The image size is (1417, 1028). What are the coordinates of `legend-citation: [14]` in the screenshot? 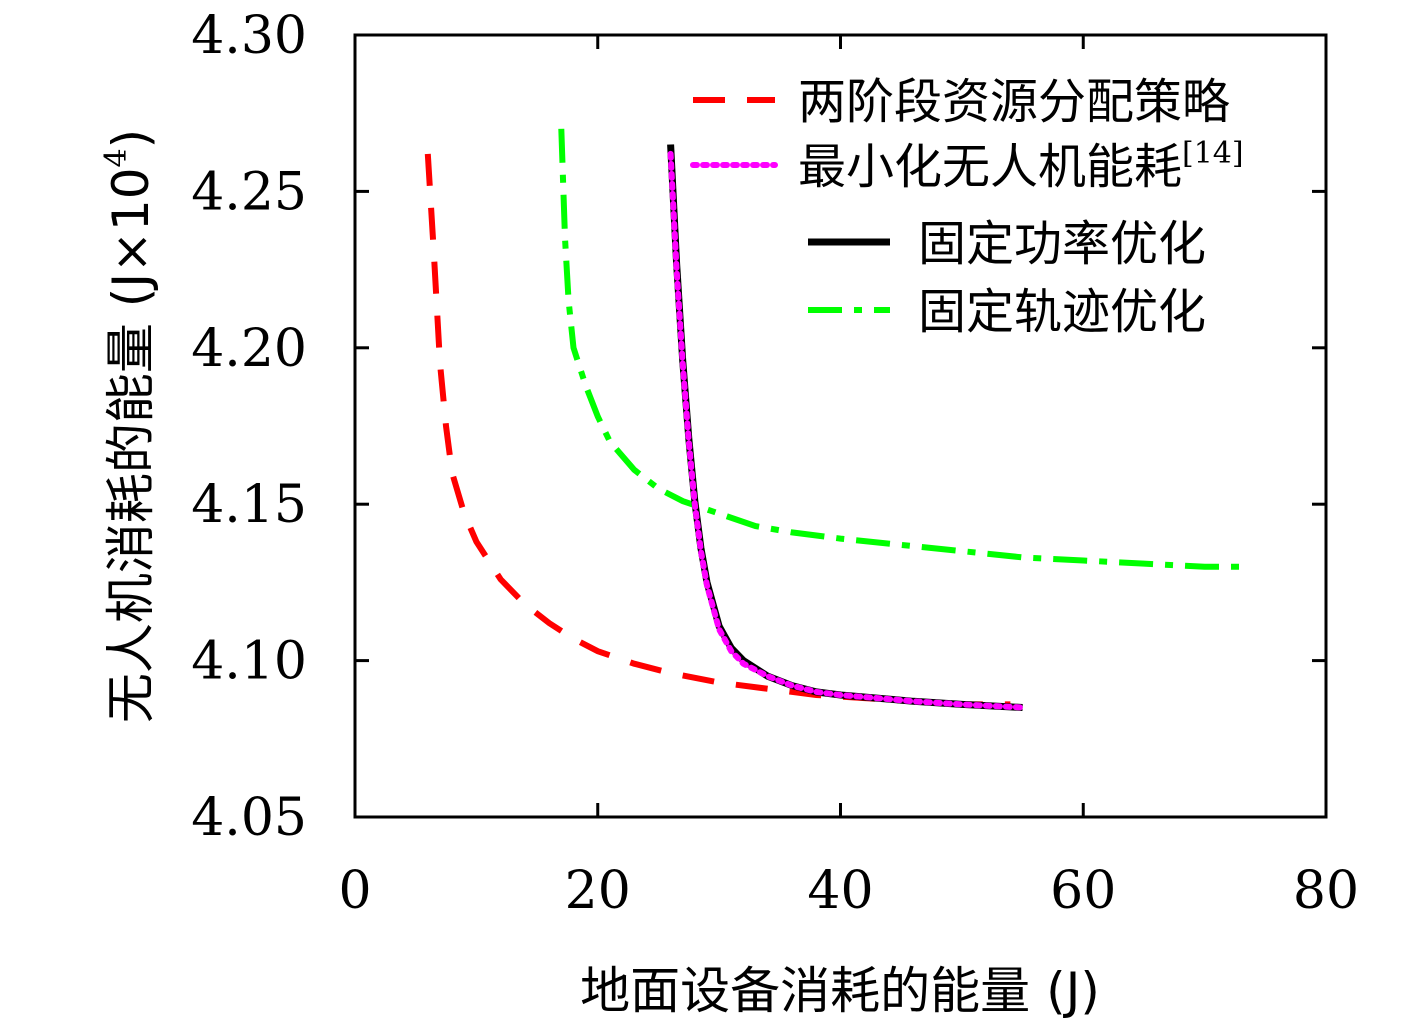 It's located at (1213, 153).